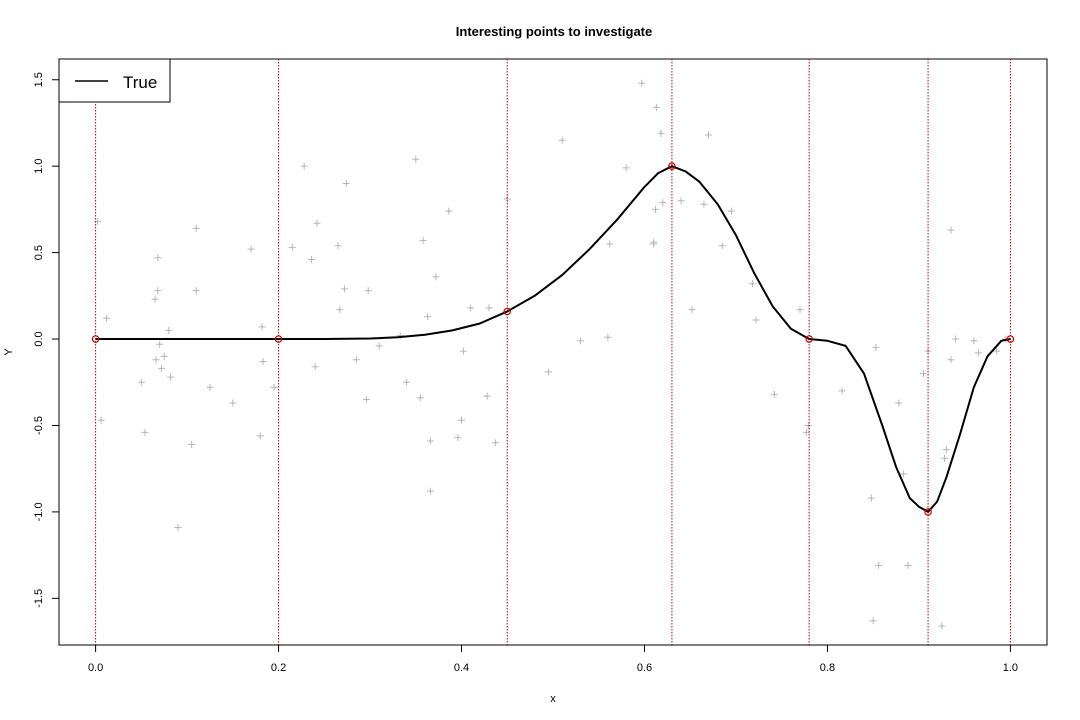  I want to click on x-axis: 0.0 0.2 0.4 0.6 0.8 1.0, so click(553, 659).